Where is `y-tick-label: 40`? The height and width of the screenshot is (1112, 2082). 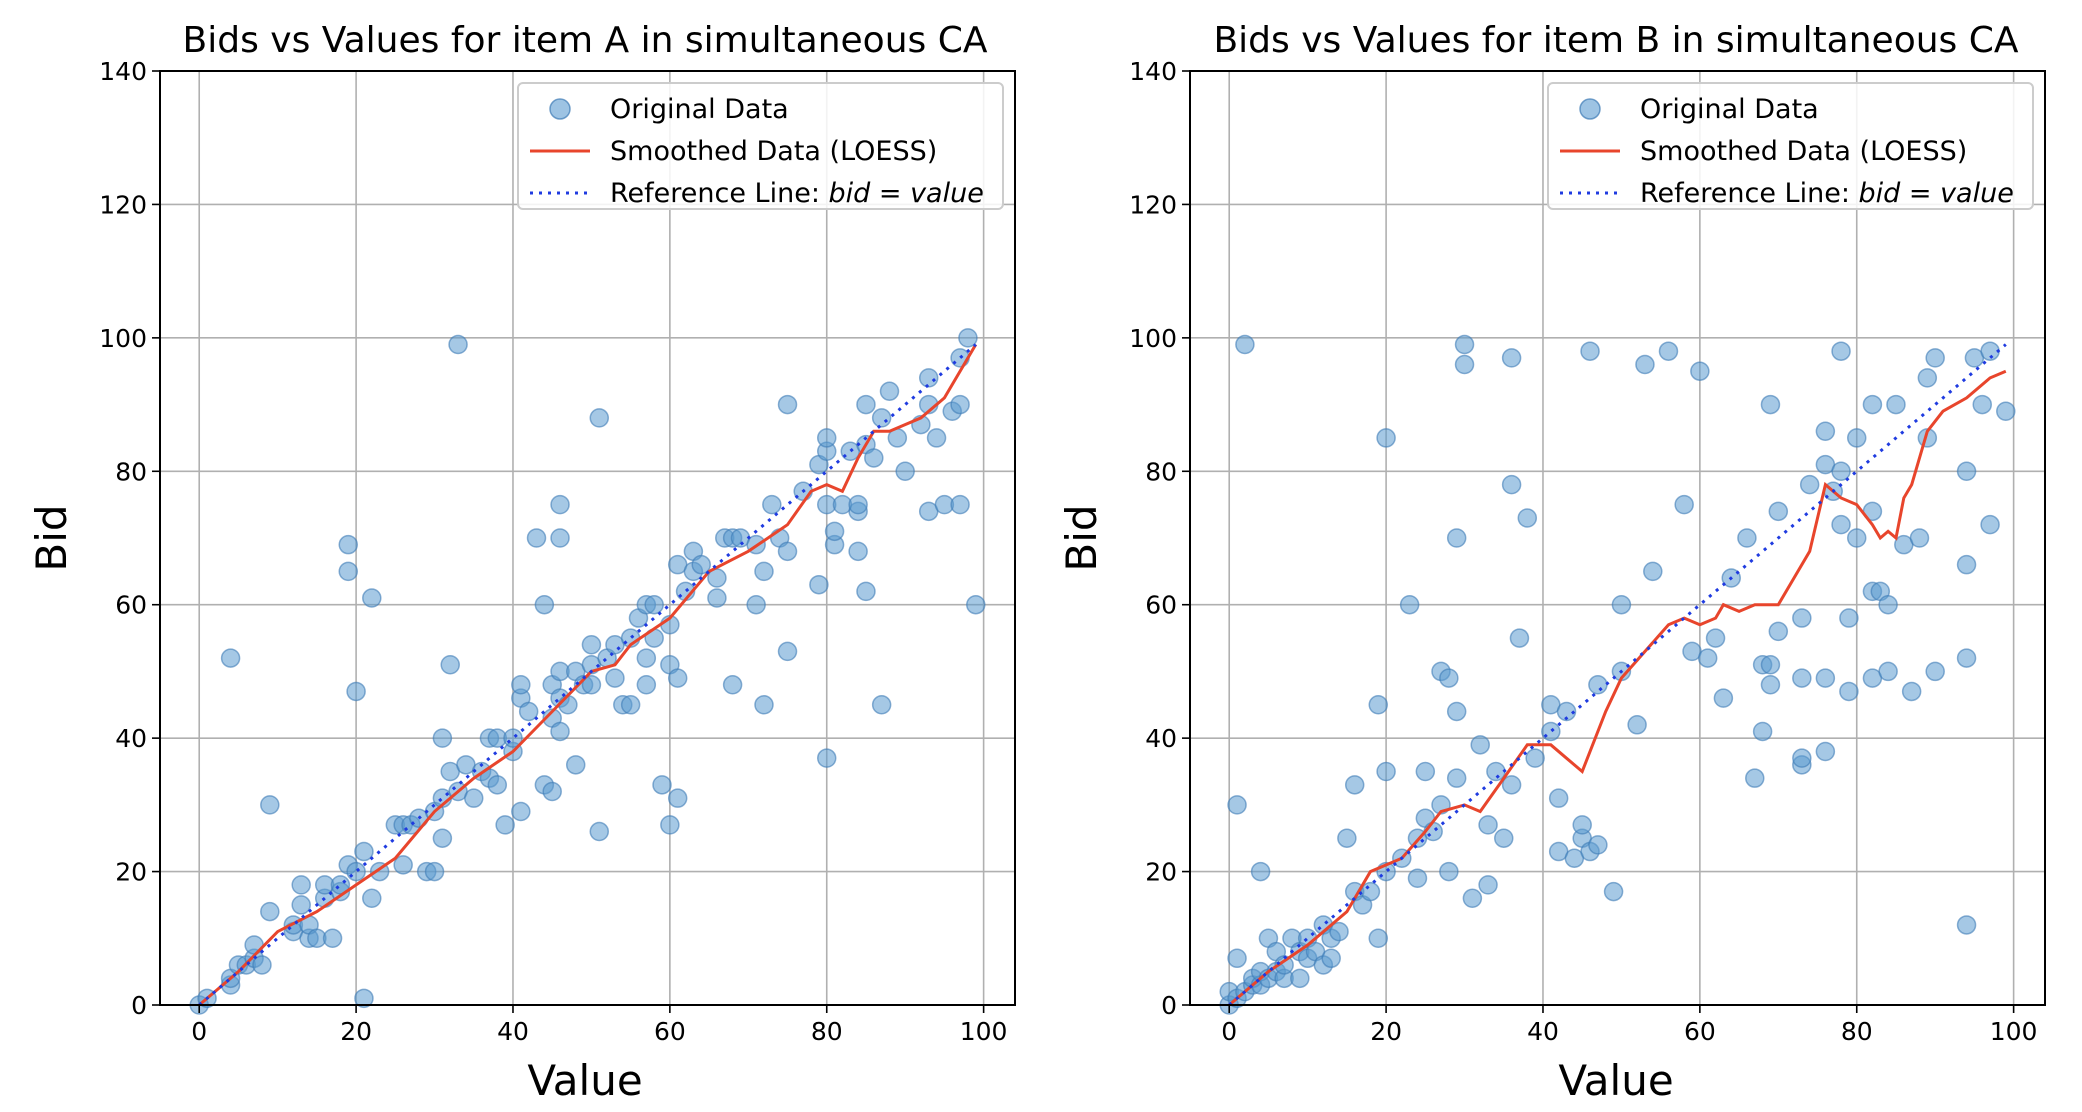 y-tick-label: 40 is located at coordinates (1161, 738).